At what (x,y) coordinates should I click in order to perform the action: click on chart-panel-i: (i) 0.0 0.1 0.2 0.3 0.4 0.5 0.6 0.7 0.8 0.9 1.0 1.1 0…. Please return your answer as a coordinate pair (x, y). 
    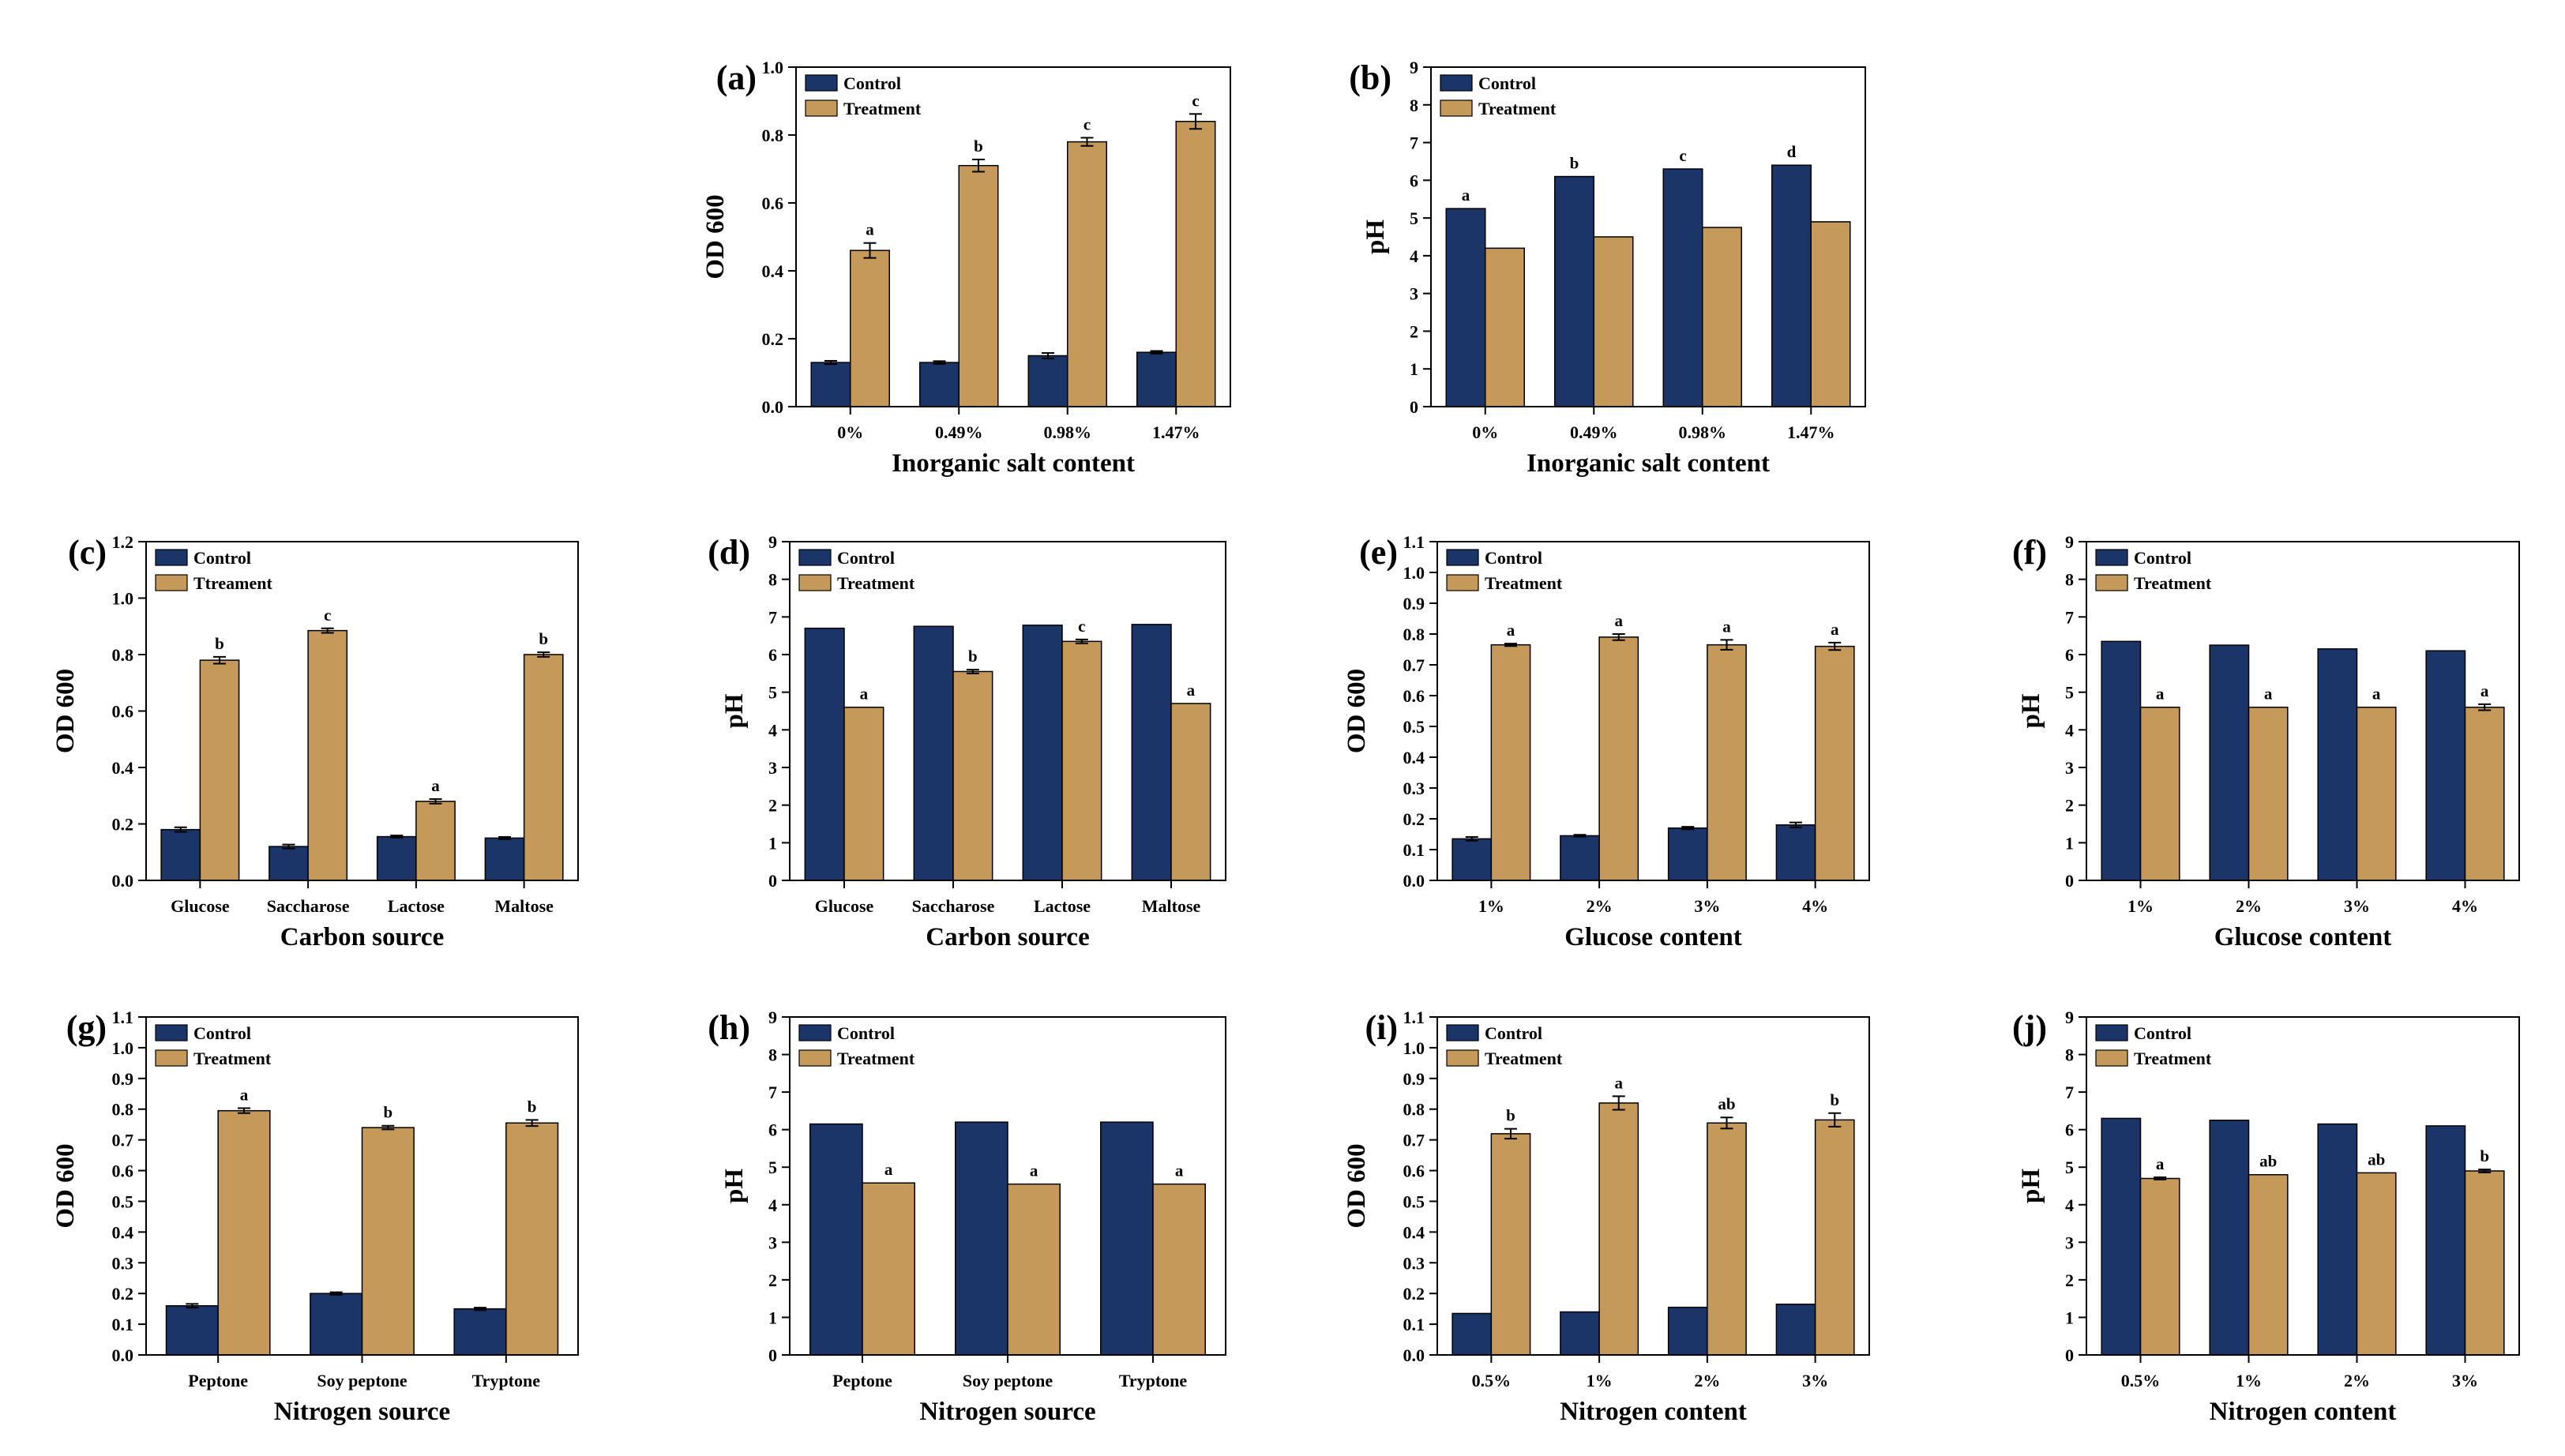
    Looking at the image, I should click on (1606, 1217).